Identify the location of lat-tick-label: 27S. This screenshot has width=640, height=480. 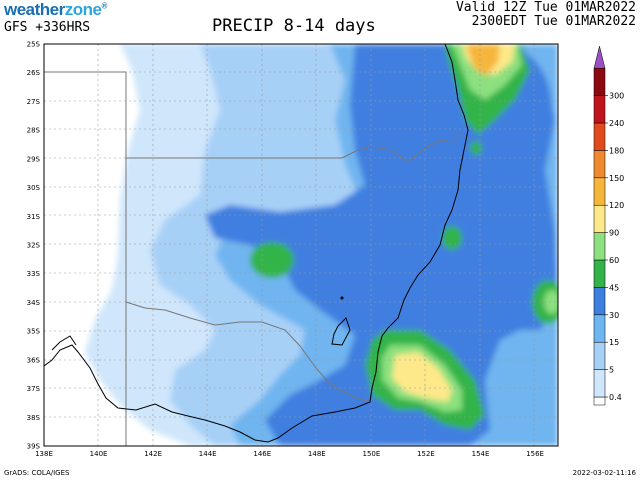
(34, 102).